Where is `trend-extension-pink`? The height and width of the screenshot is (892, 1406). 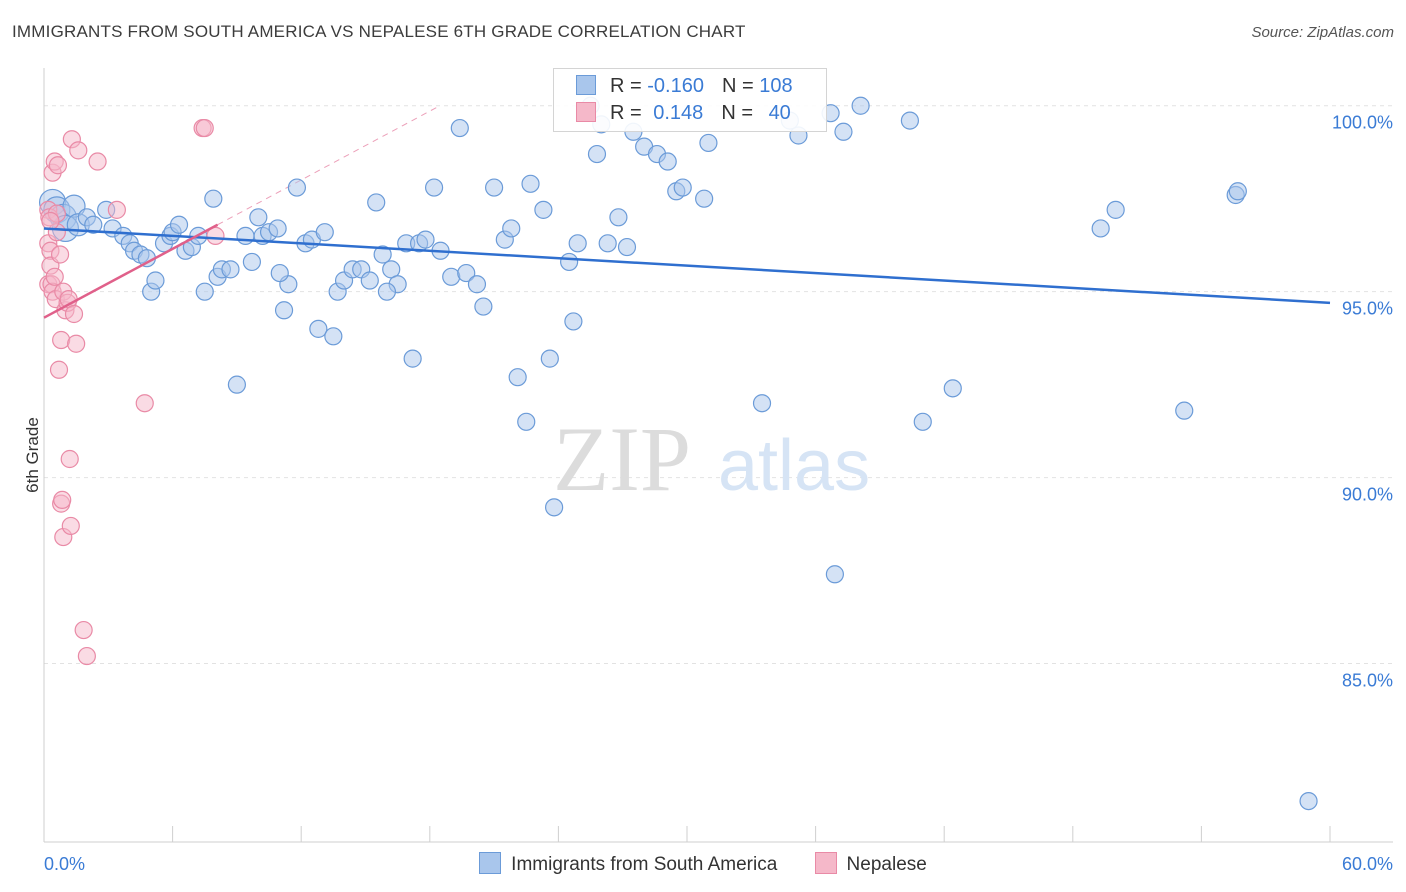
trend-extension-pink is located at coordinates (329, 165).